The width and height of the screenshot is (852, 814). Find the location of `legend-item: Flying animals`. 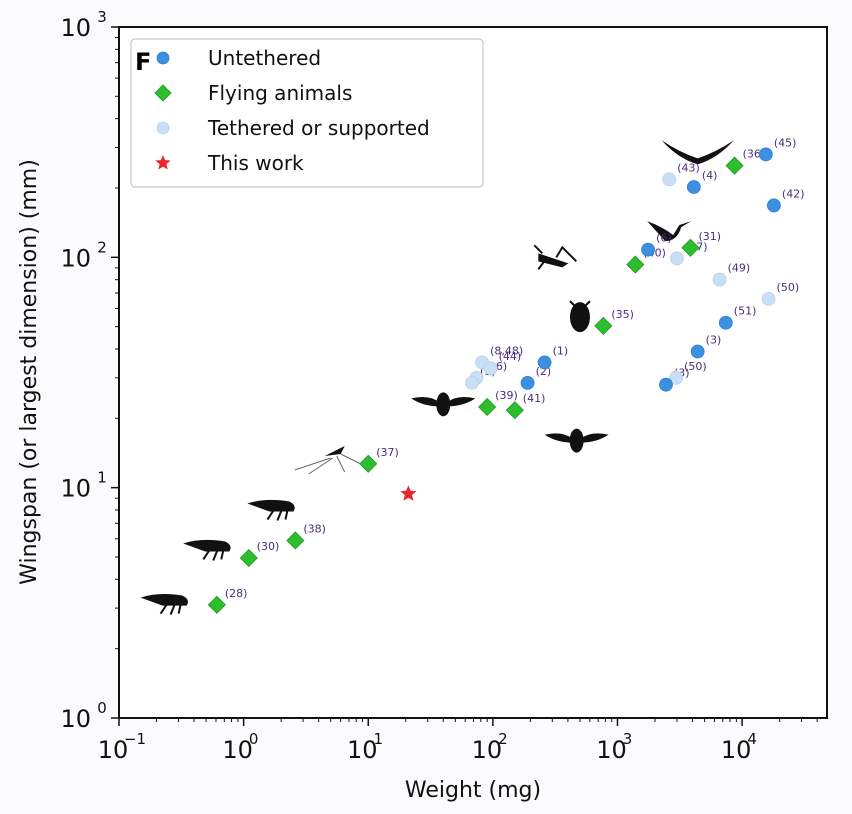

legend-item: Flying animals is located at coordinates (253, 93).